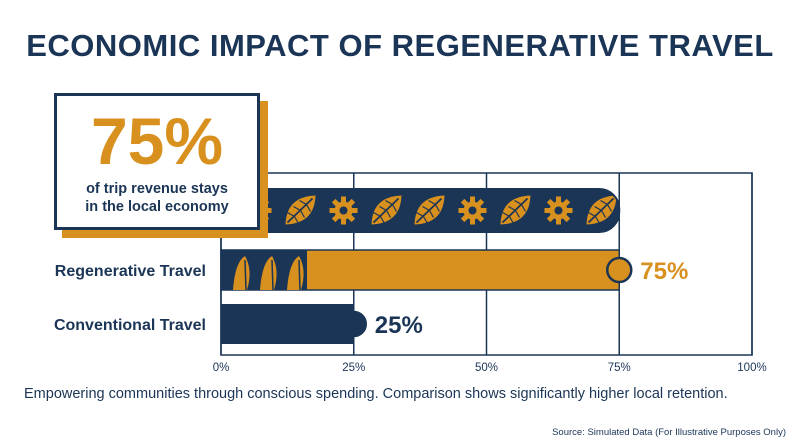 The width and height of the screenshot is (800, 447). I want to click on category-label: Conventional Travel, so click(130, 325).